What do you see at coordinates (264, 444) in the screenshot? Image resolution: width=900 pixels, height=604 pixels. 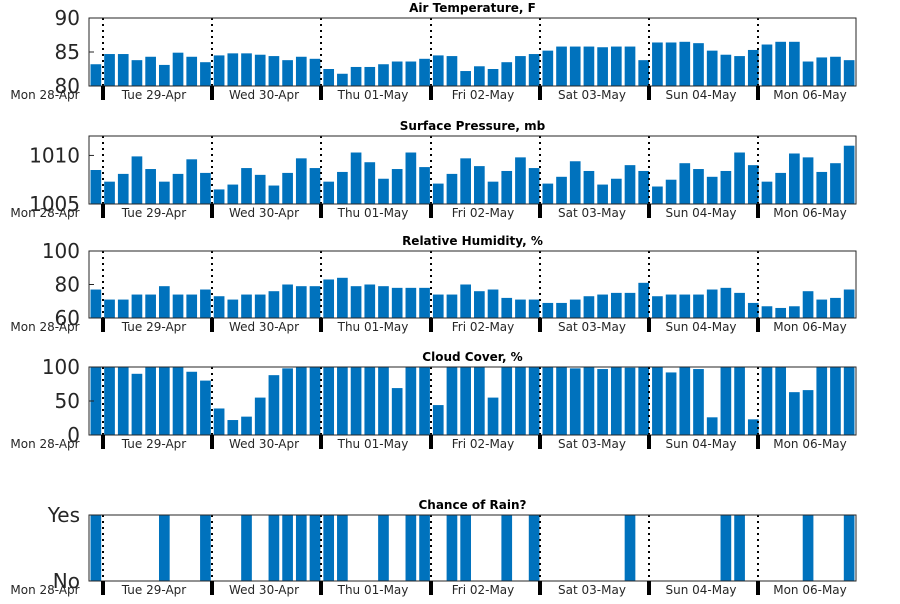 I see `x-tick-label: Wed 30-Apr` at bounding box center [264, 444].